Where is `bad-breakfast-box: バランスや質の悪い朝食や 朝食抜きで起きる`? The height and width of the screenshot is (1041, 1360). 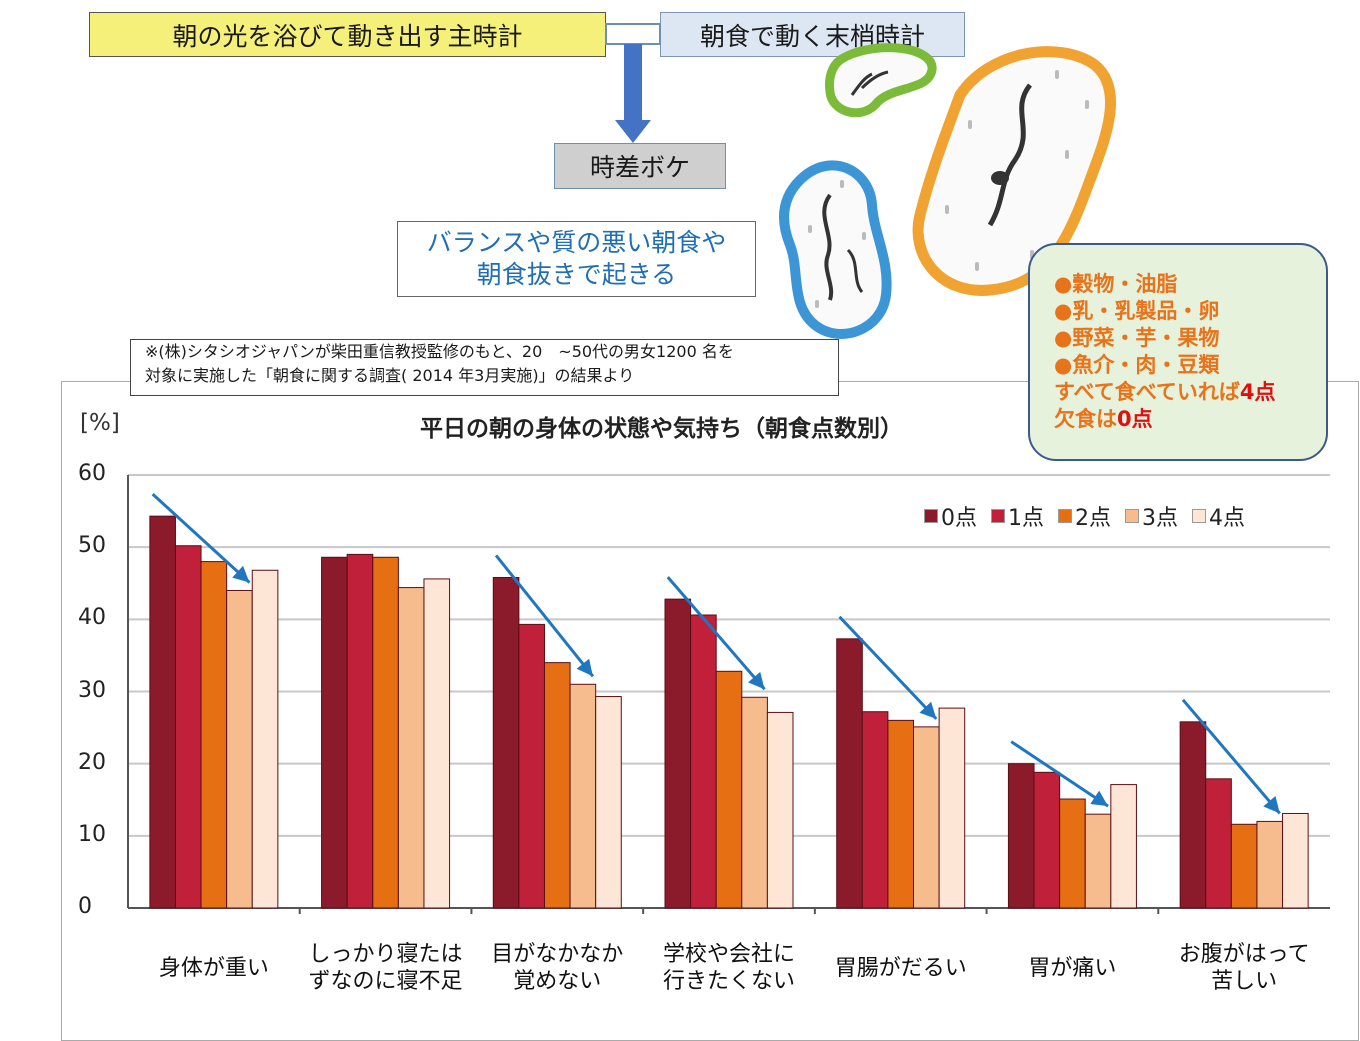
bad-breakfast-box: バランスや質の悪い朝食や 朝食抜きで起きる is located at coordinates (576, 259).